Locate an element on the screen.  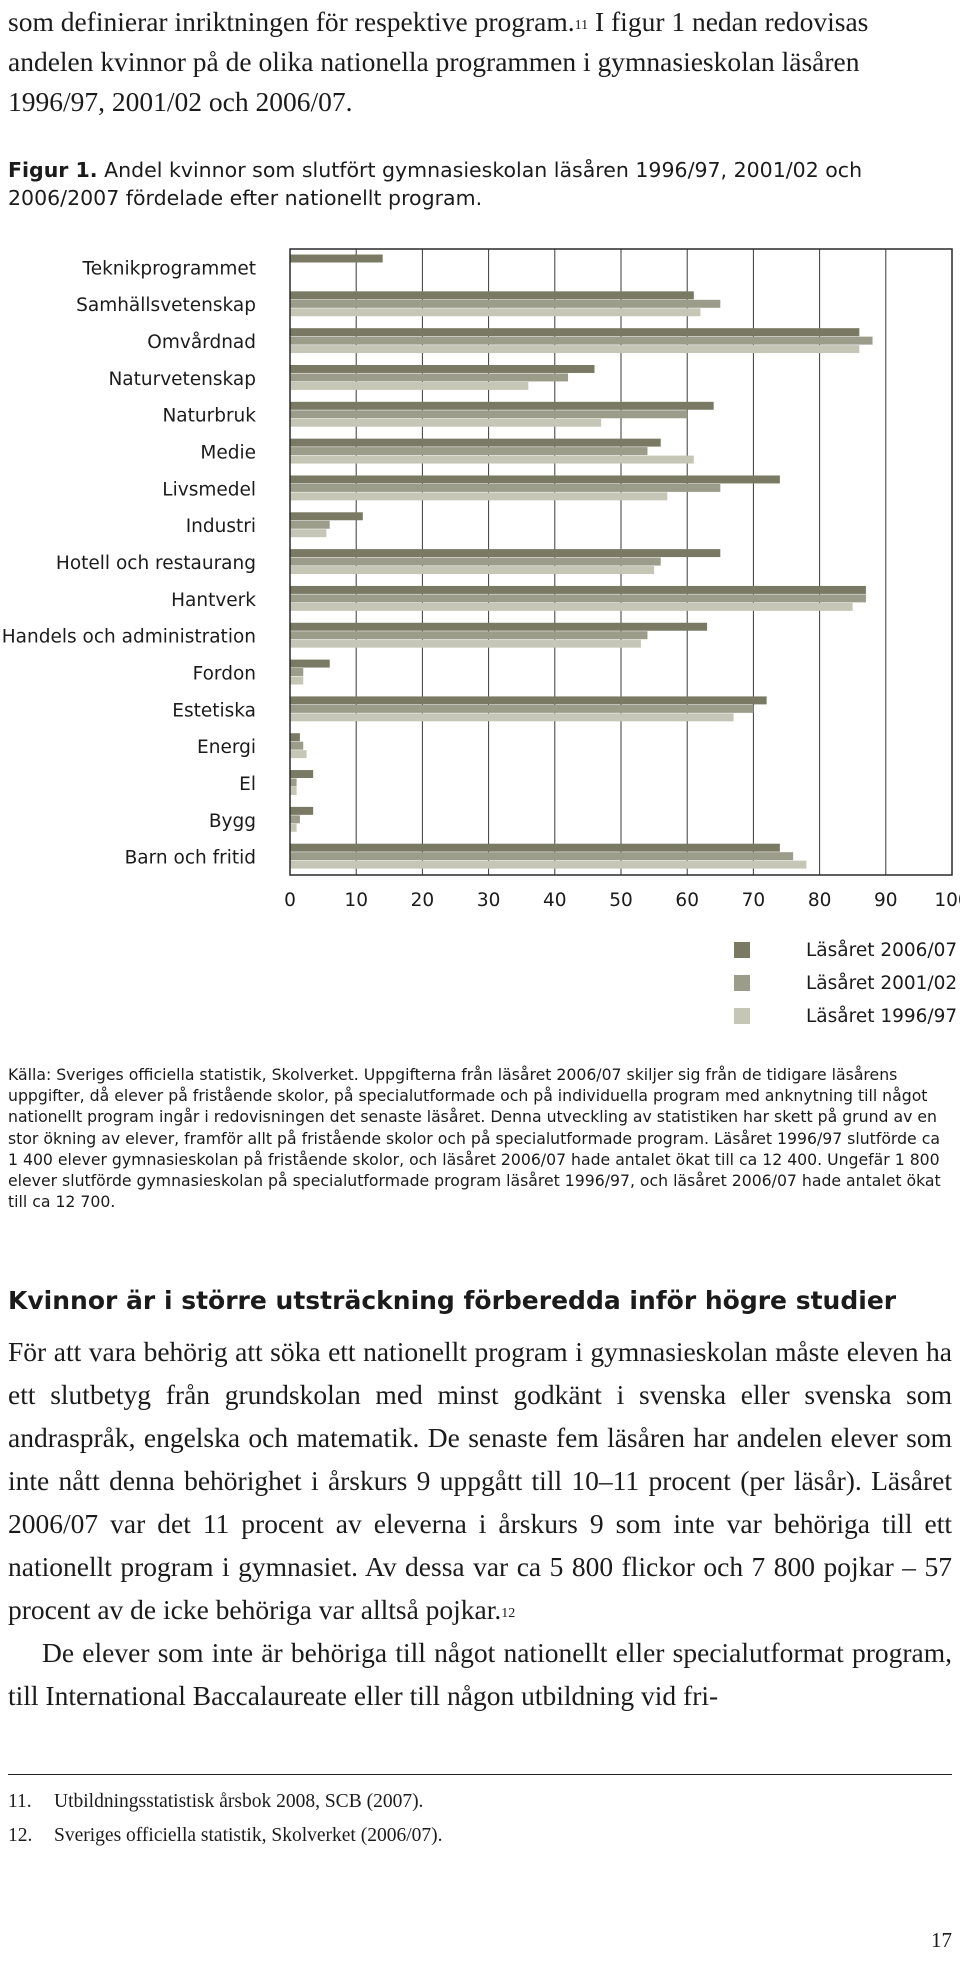
category-label: El is located at coordinates (247, 784).